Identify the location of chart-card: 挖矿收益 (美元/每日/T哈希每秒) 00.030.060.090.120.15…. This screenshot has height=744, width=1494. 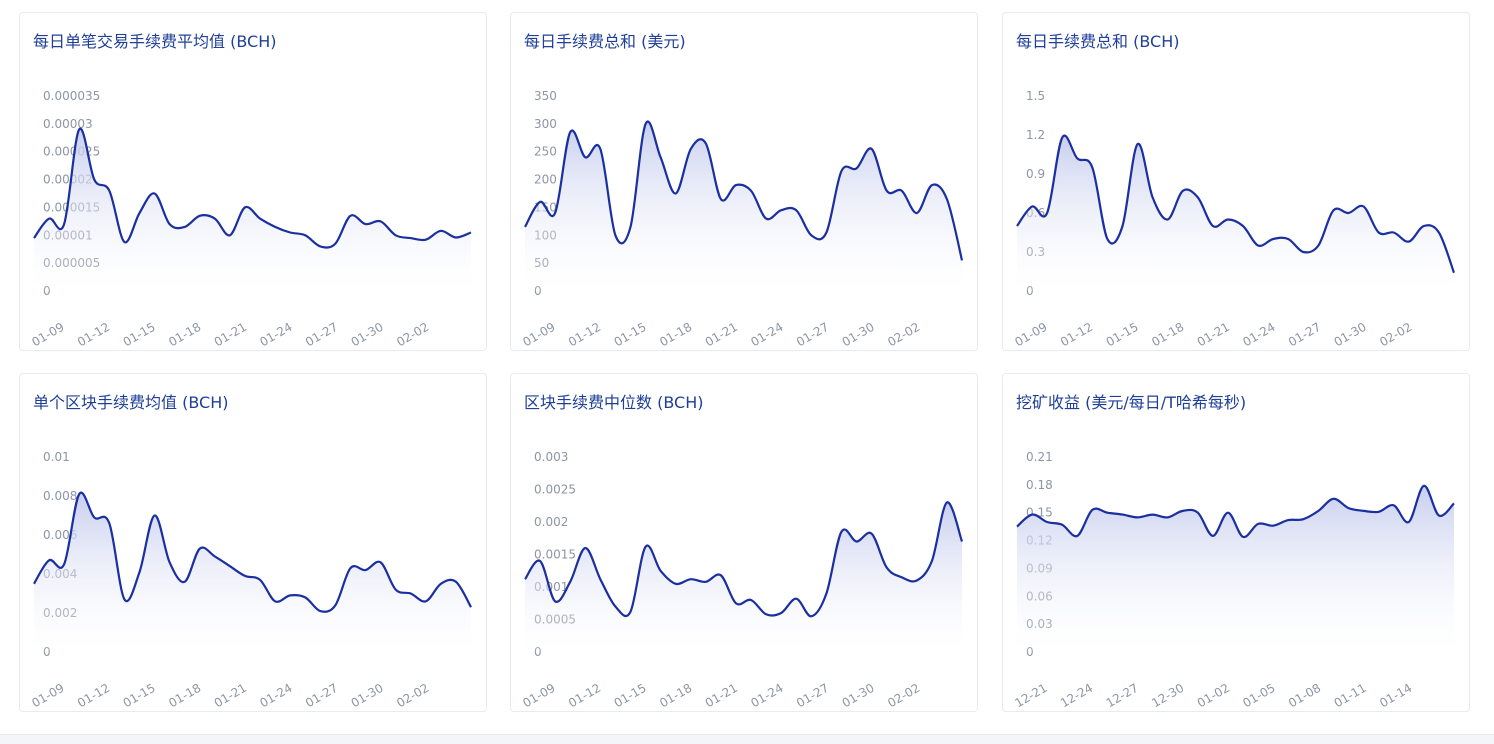
(1236, 542).